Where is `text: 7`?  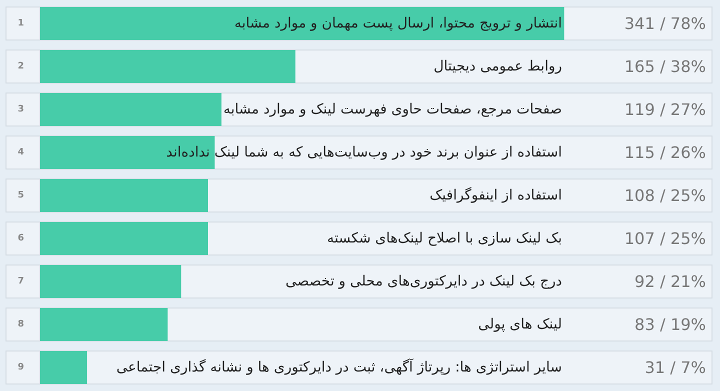 text: 7 is located at coordinates (21, 281).